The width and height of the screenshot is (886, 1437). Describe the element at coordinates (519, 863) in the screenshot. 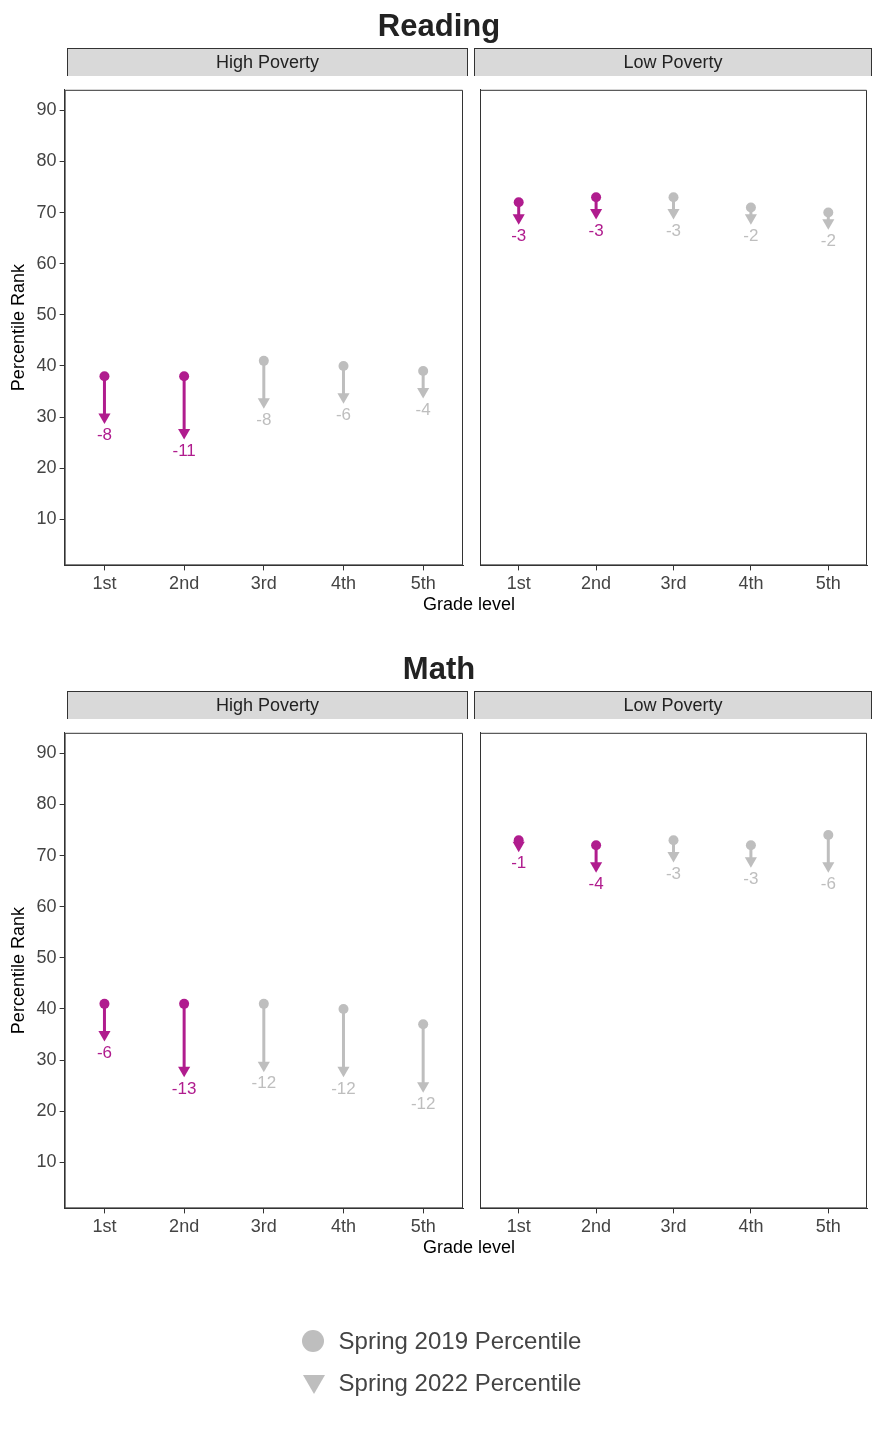

I see `annotation: -1` at that location.